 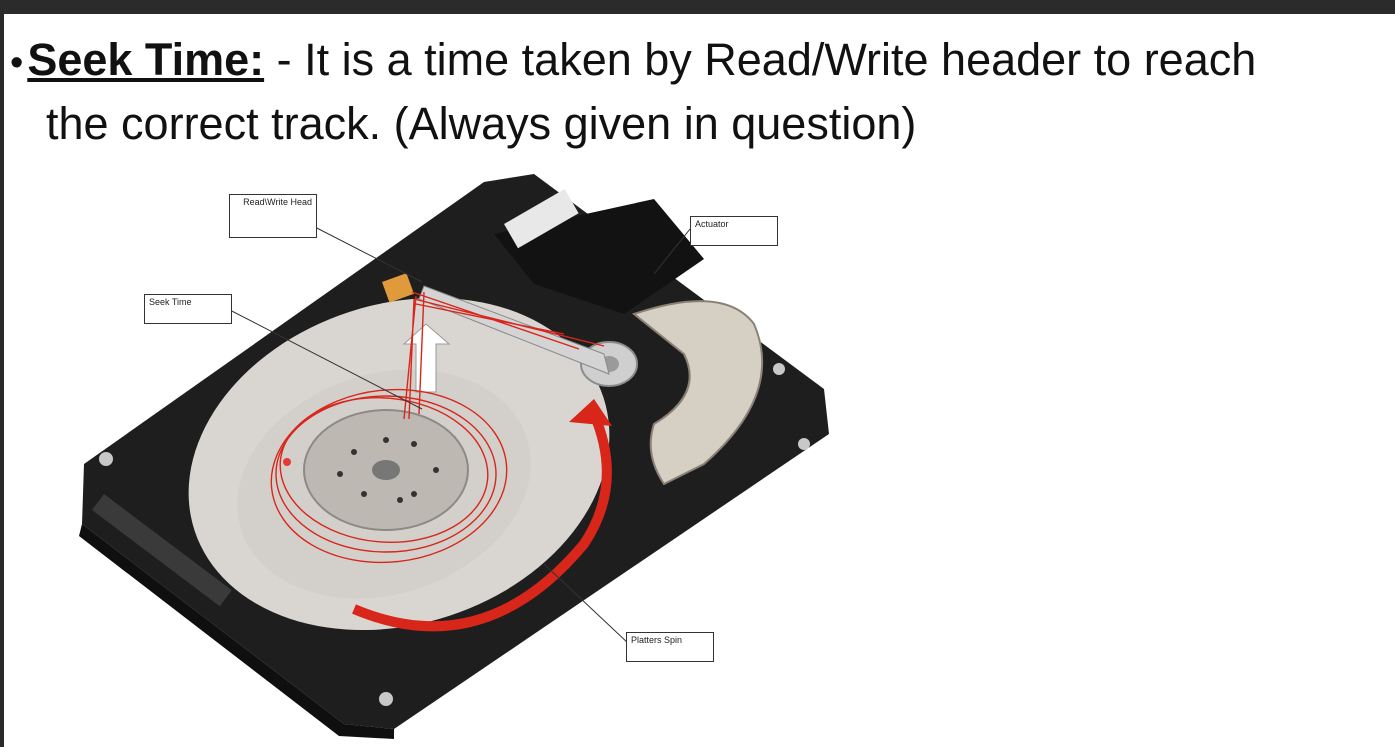 What do you see at coordinates (482, 522) in the screenshot?
I see `spin-arrow` at bounding box center [482, 522].